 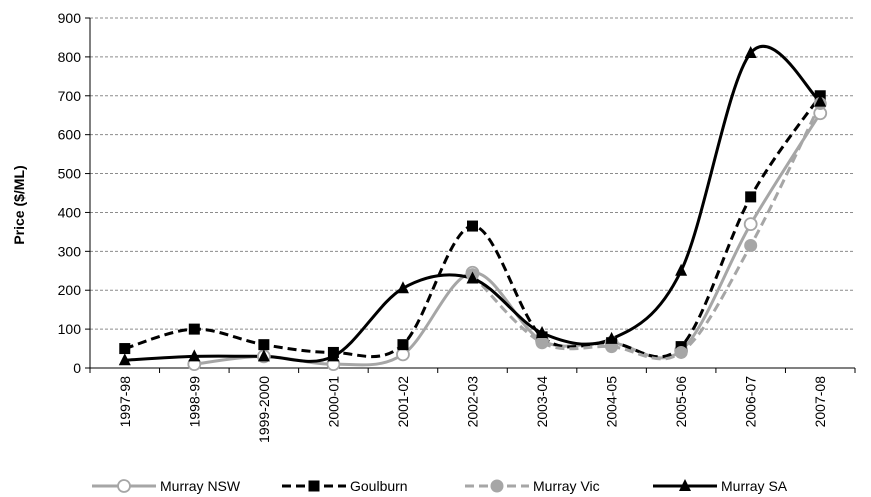 What do you see at coordinates (70, 290) in the screenshot?
I see `y-tick-label: 200` at bounding box center [70, 290].